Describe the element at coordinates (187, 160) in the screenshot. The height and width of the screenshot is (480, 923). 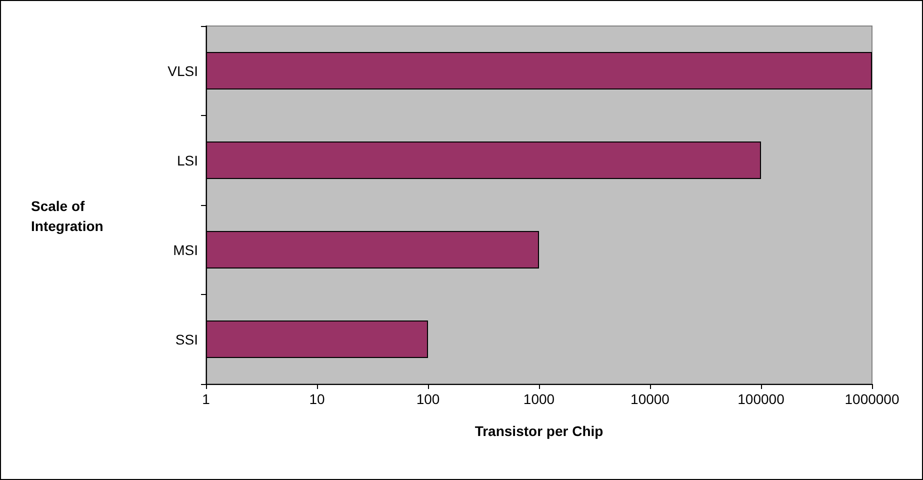
I see `y-tick-label: LSI` at that location.